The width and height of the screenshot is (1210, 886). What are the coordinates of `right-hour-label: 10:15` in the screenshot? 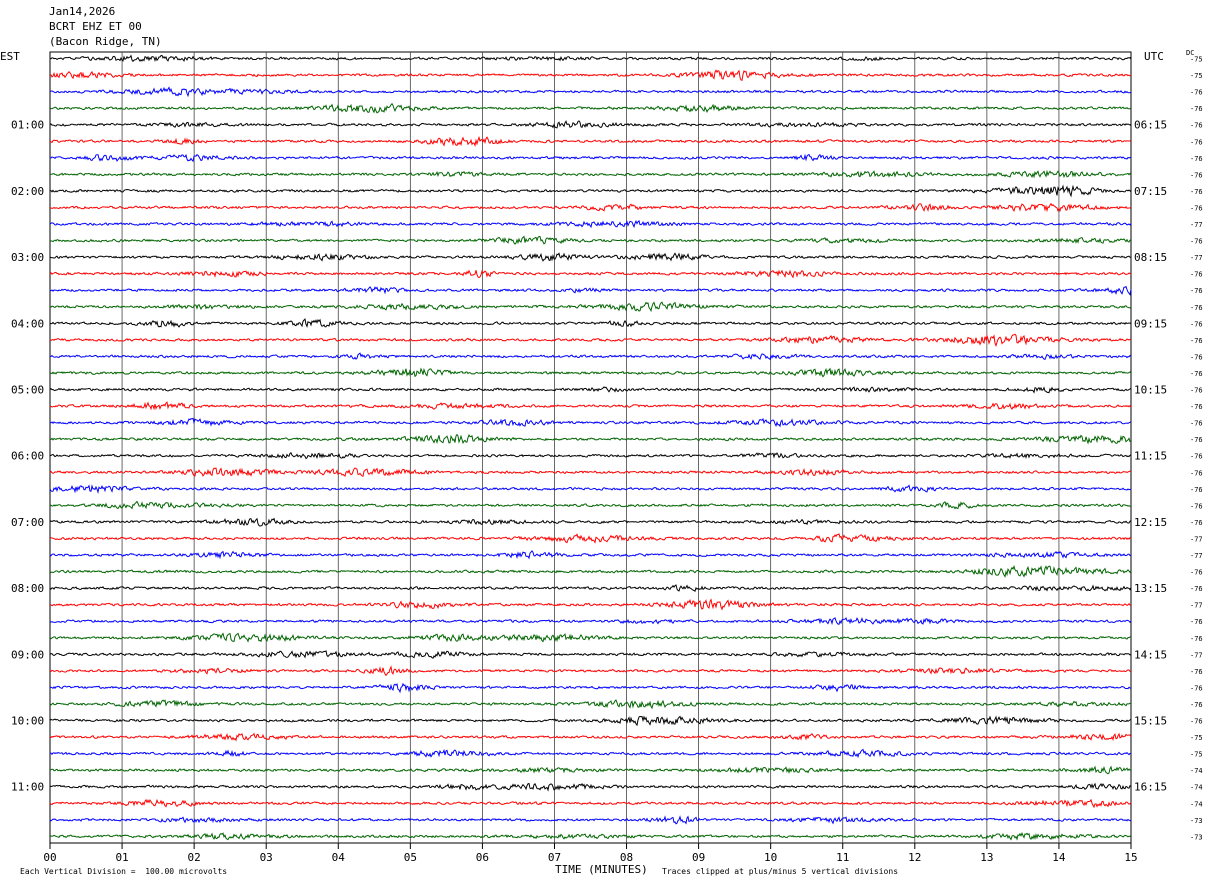 It's located at (1150, 390).